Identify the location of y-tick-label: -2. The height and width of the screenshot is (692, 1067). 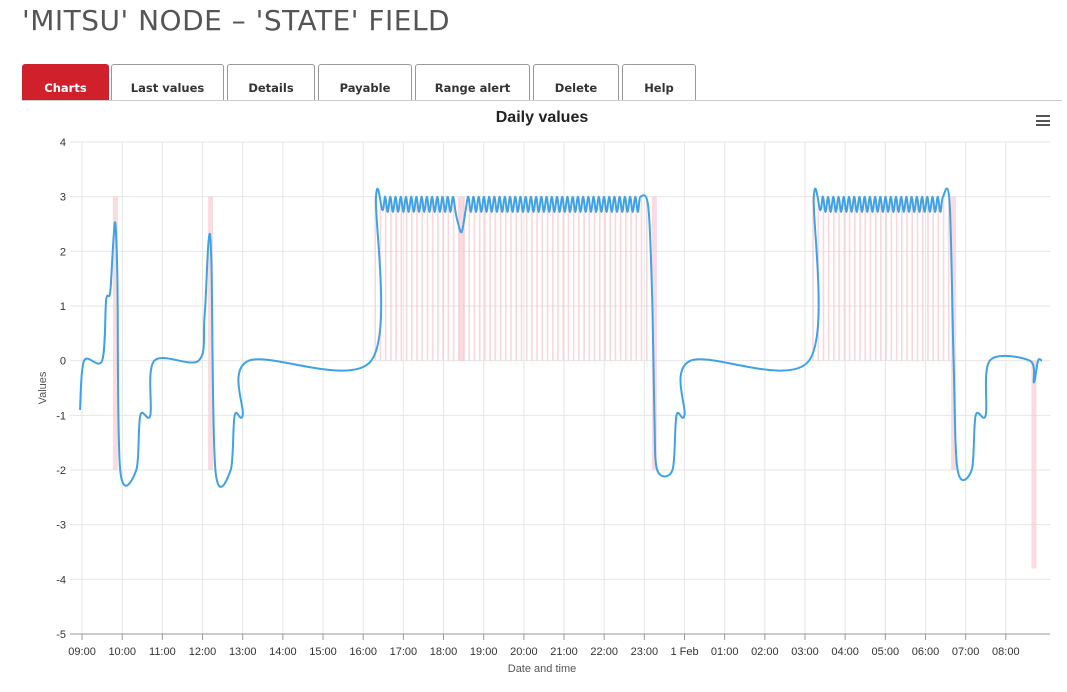
(61, 471).